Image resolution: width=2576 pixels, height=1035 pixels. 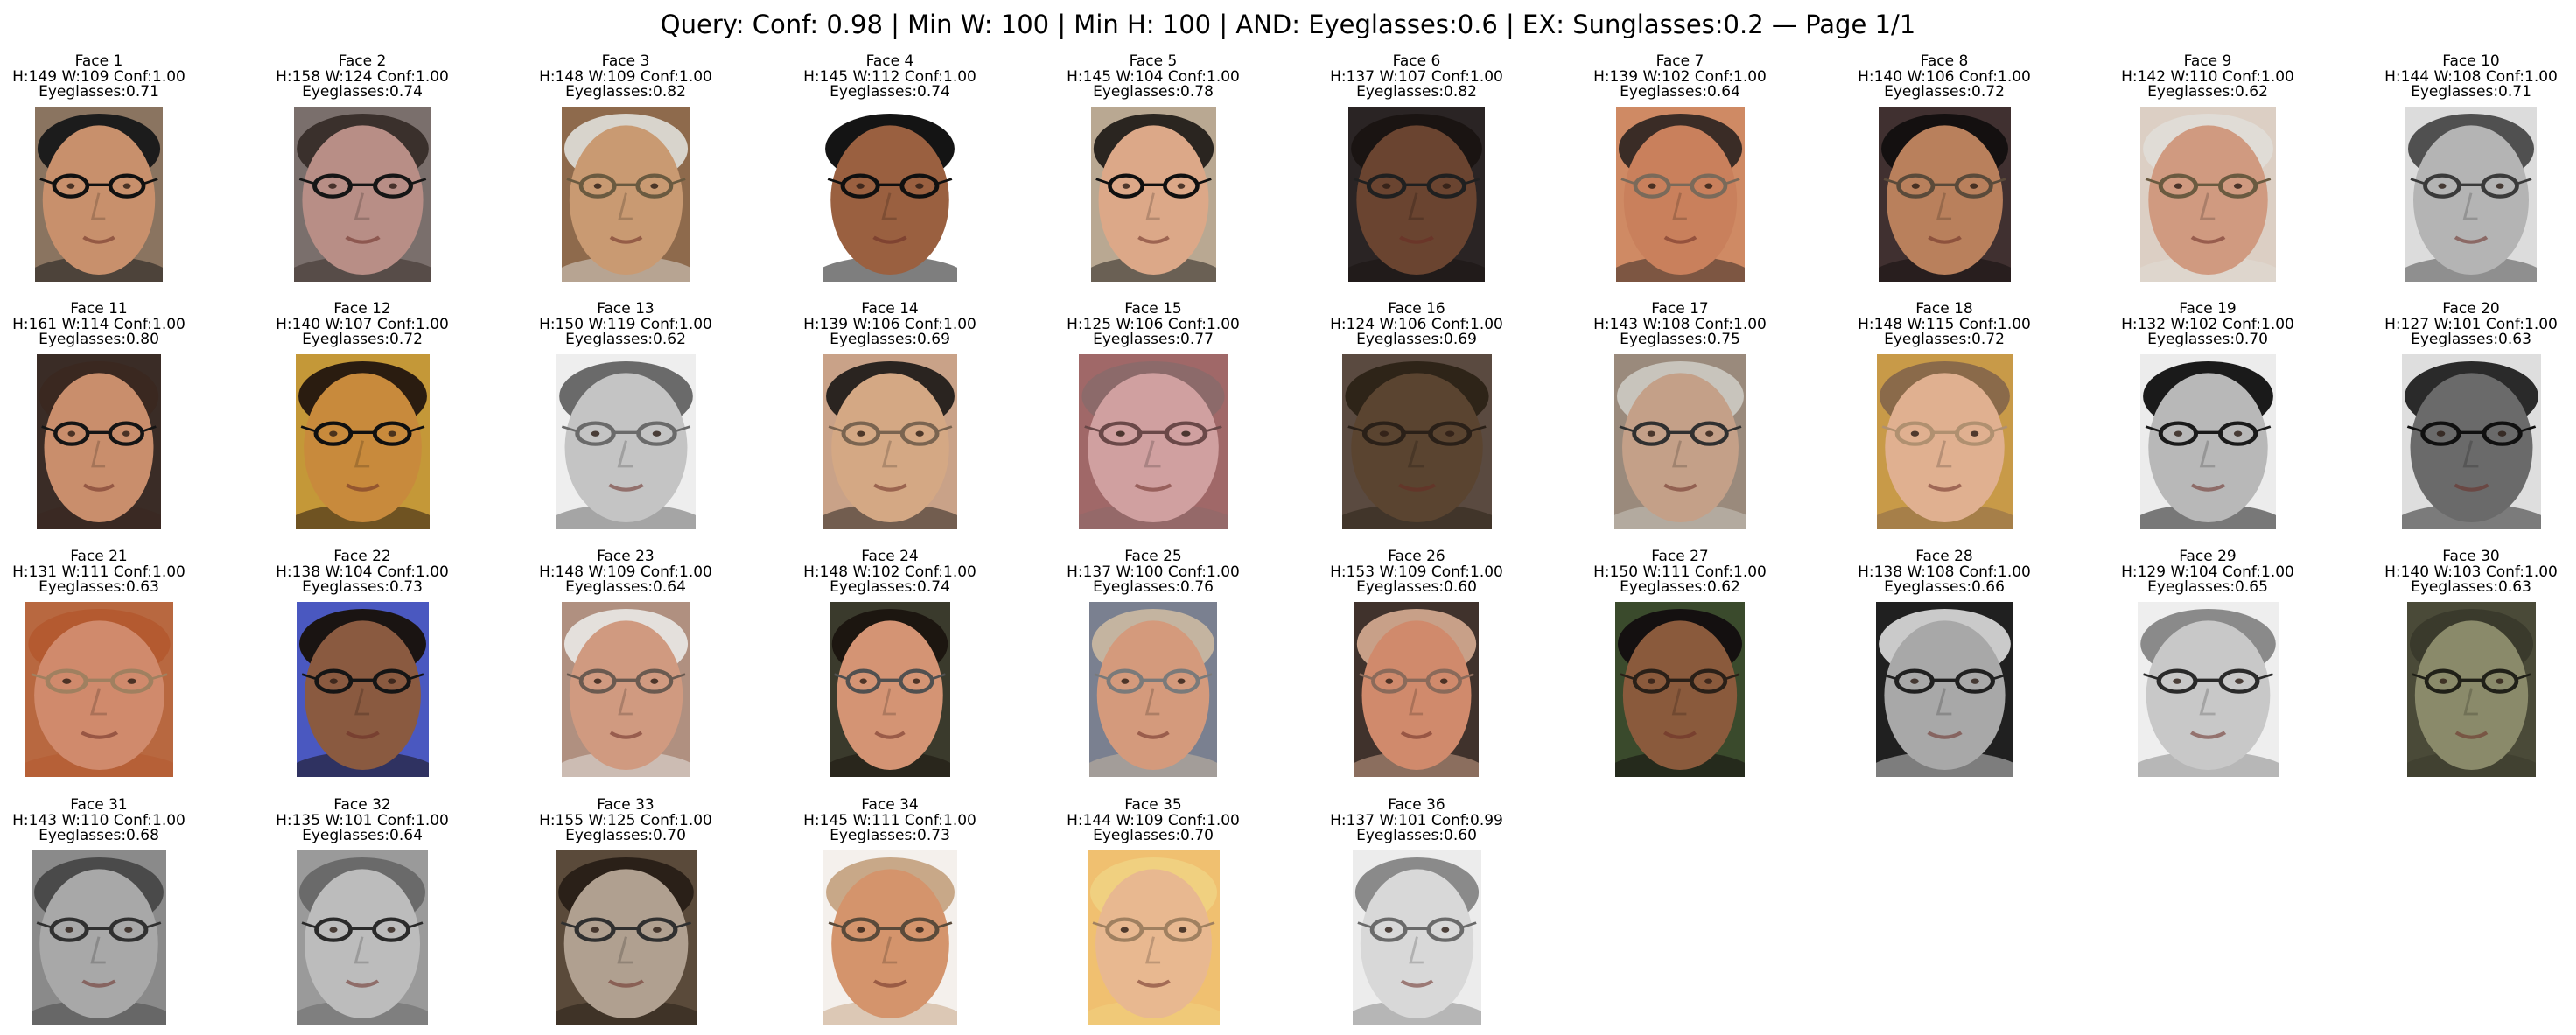 What do you see at coordinates (2207, 572) in the screenshot?
I see `face-stats: H:129 W:104 Conf:1.00` at bounding box center [2207, 572].